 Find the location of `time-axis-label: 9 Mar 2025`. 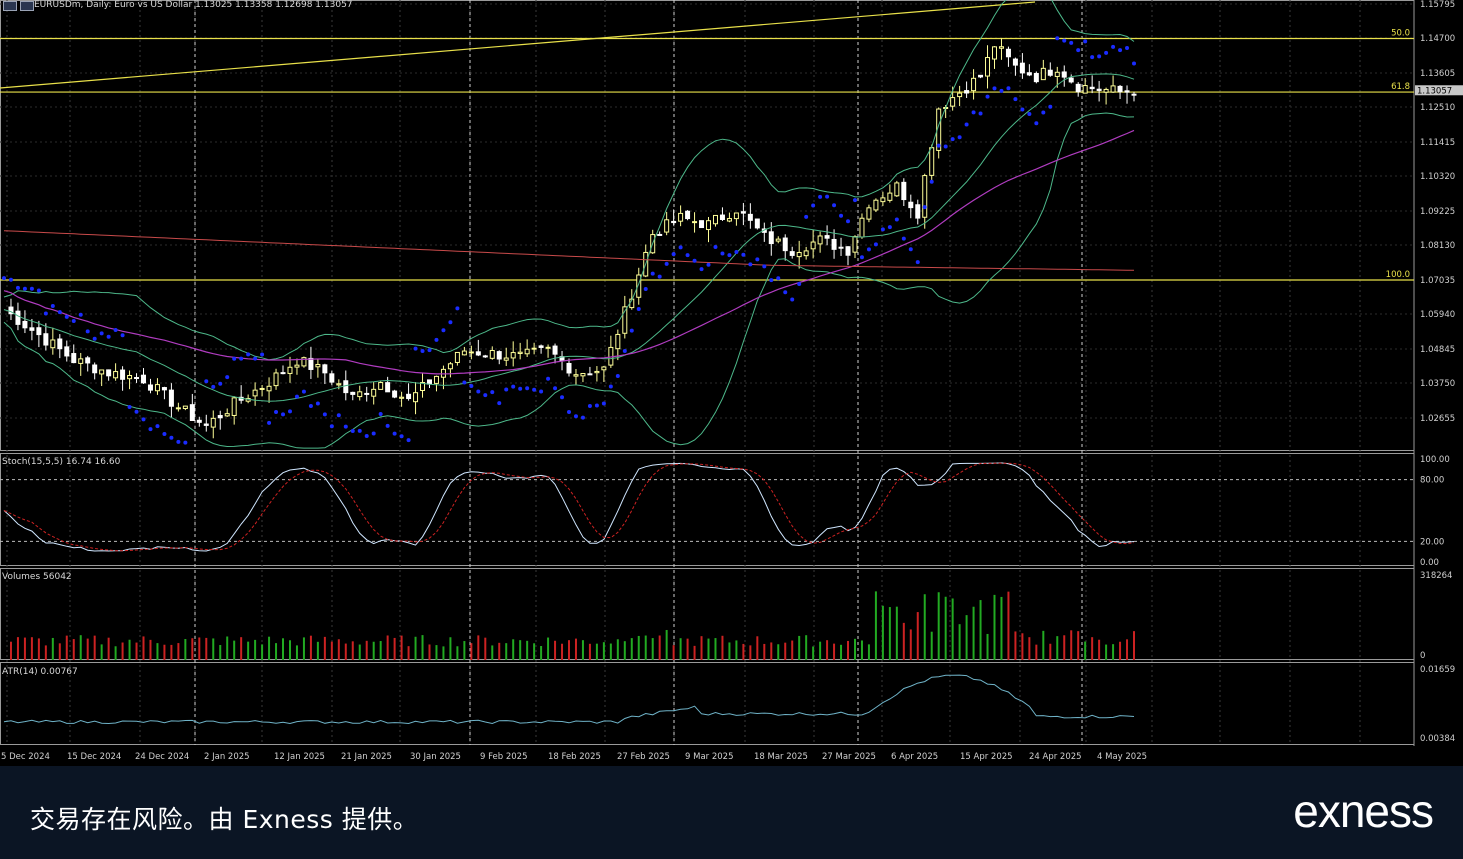

time-axis-label: 9 Mar 2025 is located at coordinates (709, 757).